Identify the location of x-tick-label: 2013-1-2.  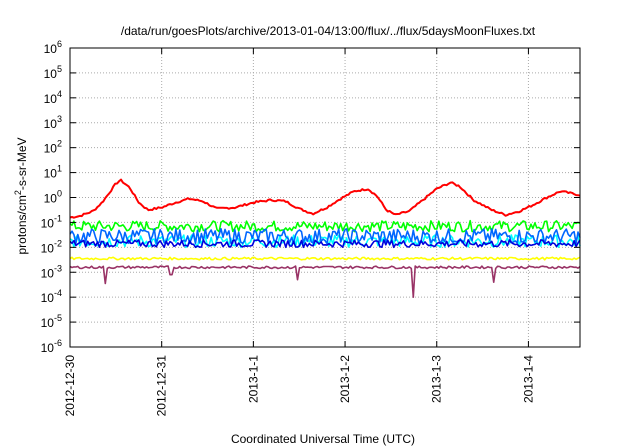
(345, 379).